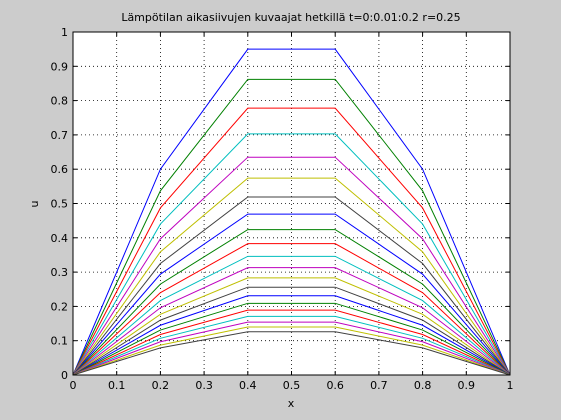  I want to click on x-tick-label: 0.3, so click(204, 385).